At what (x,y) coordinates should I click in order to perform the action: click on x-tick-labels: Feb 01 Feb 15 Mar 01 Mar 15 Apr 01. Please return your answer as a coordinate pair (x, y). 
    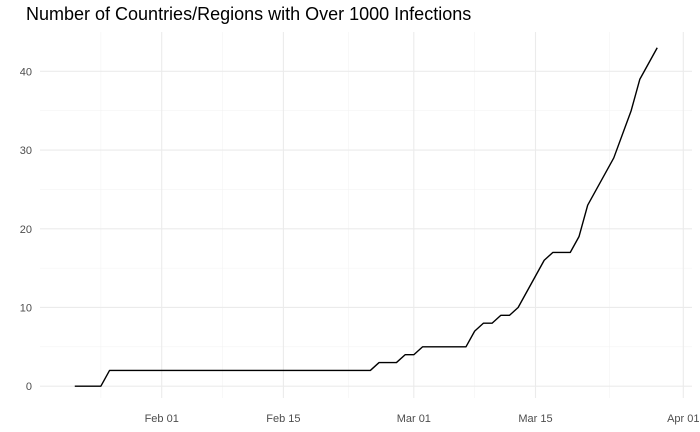
    Looking at the image, I should click on (422, 419).